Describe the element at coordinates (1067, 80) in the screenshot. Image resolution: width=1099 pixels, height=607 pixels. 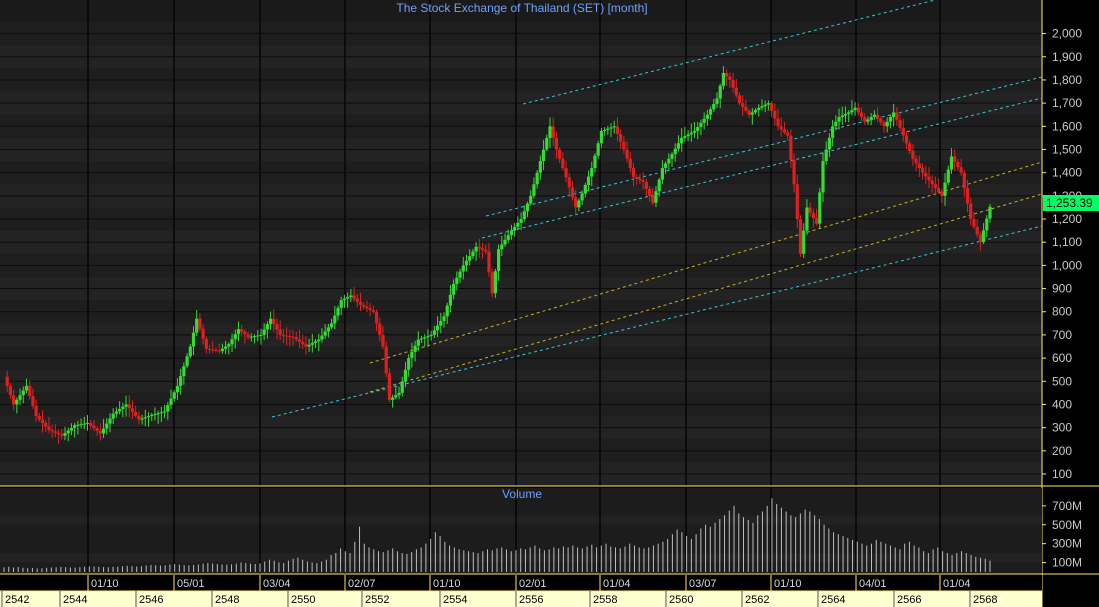
I see `price-tick-label: 1,800` at that location.